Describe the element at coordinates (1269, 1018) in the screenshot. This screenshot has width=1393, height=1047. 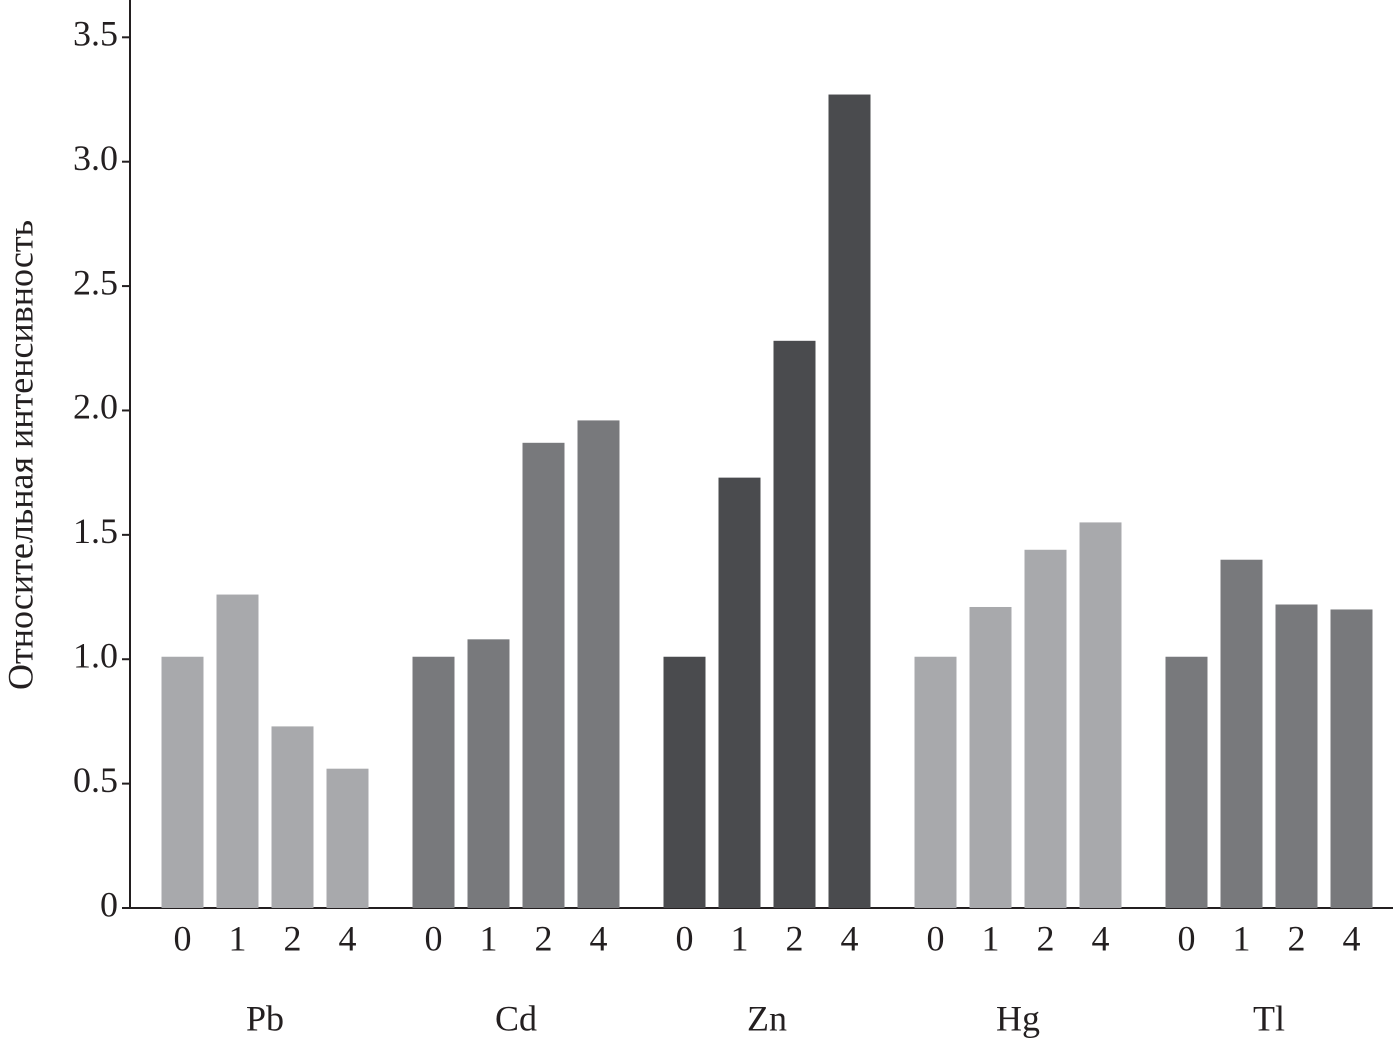
I see `group-label: Tl` at that location.